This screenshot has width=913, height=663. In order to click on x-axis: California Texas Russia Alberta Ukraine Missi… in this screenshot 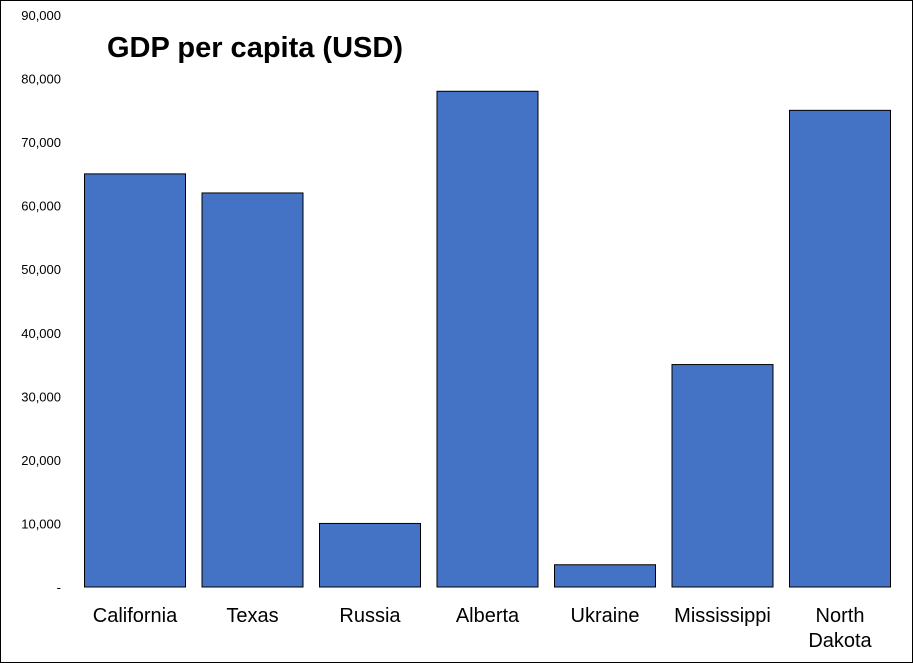, I will do `click(483, 628)`.